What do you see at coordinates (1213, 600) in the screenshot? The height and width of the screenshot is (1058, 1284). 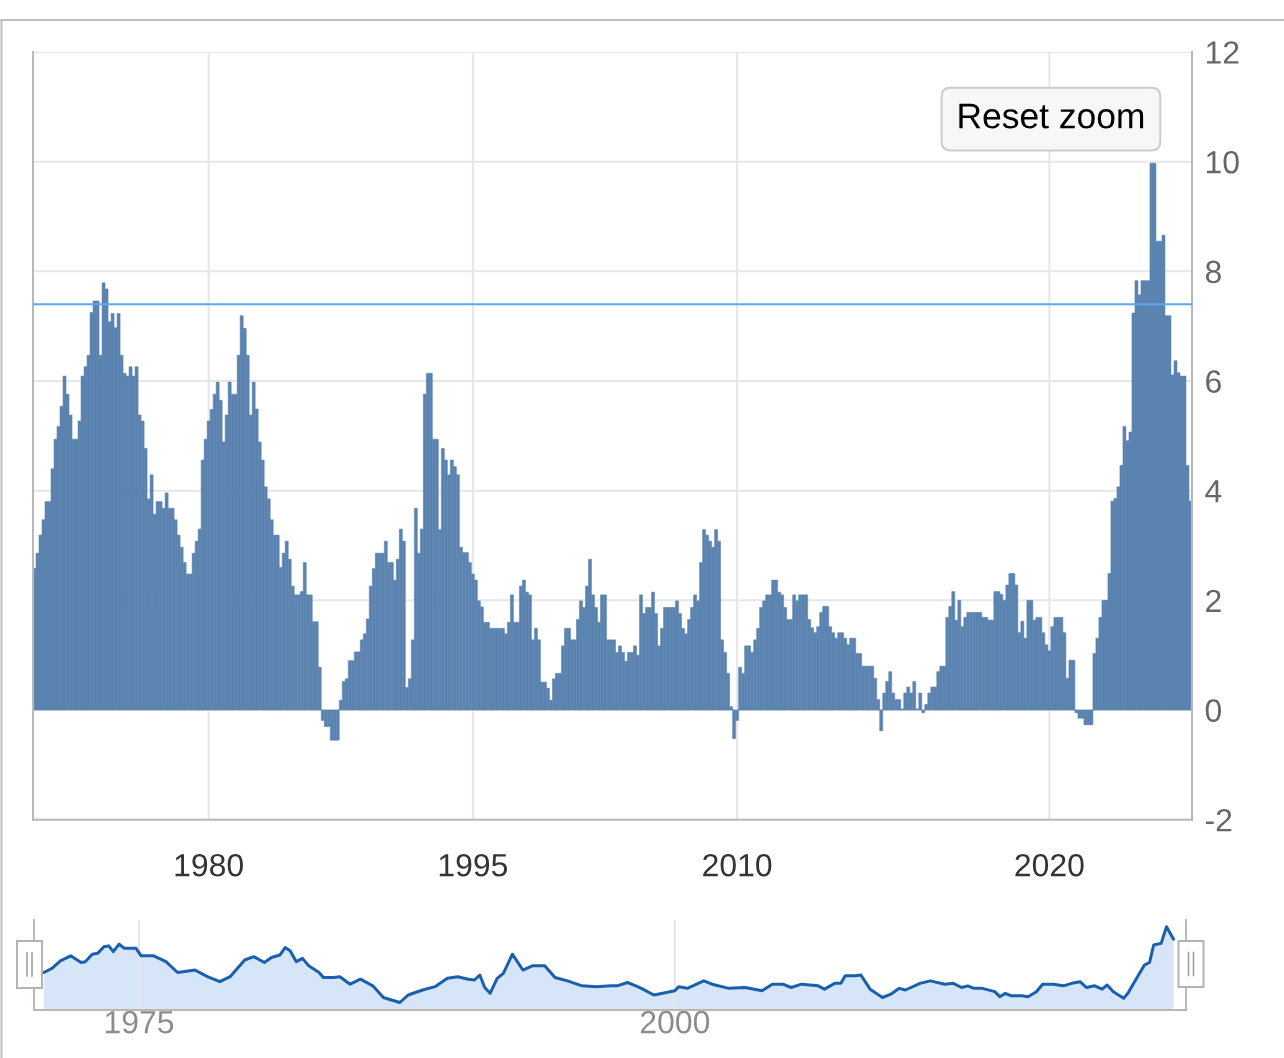 I see `y-tick-label: 2` at bounding box center [1213, 600].